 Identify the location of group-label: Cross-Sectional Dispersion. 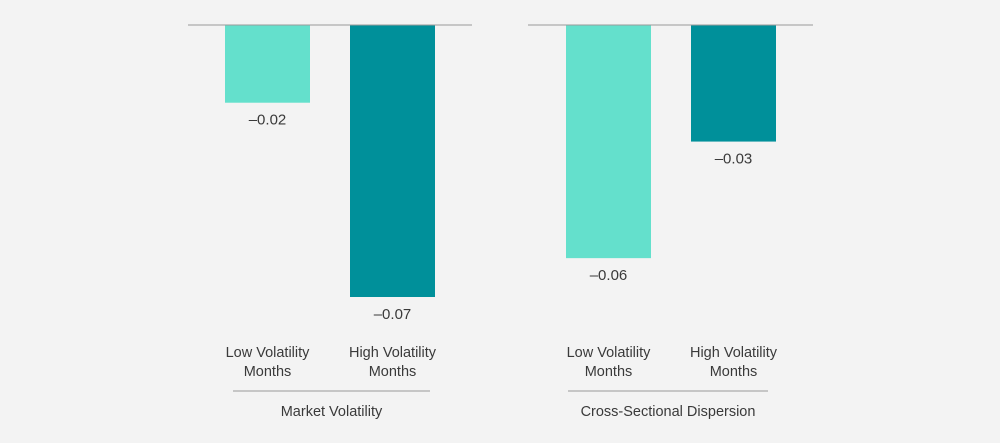
(668, 412).